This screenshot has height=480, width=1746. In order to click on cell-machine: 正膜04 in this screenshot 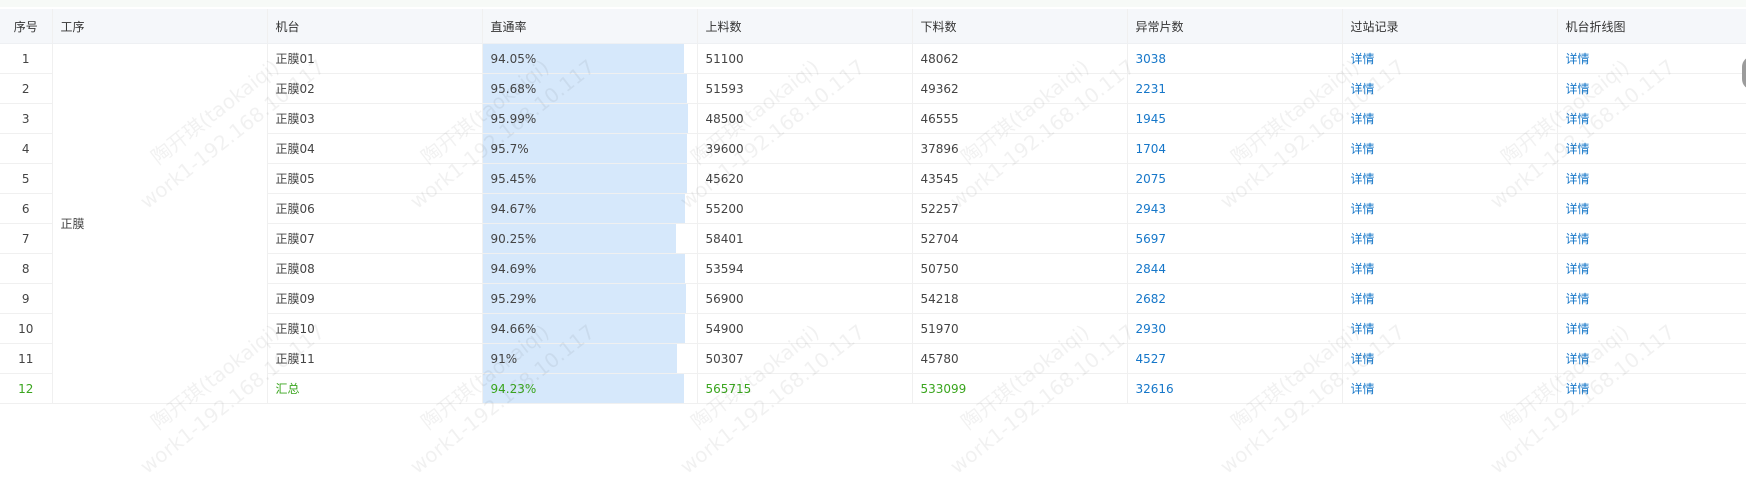, I will do `click(375, 148)`.